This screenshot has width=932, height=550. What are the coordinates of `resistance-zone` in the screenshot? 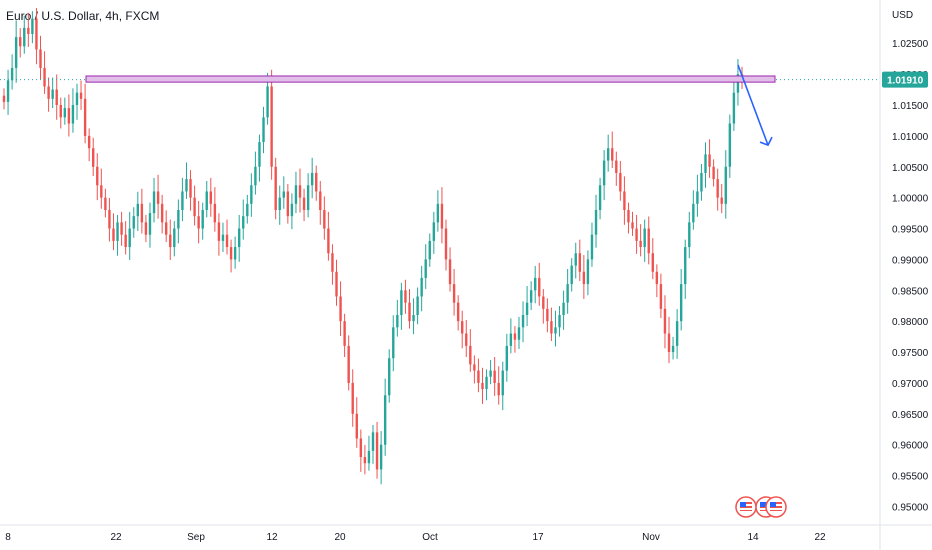 It's located at (430, 79).